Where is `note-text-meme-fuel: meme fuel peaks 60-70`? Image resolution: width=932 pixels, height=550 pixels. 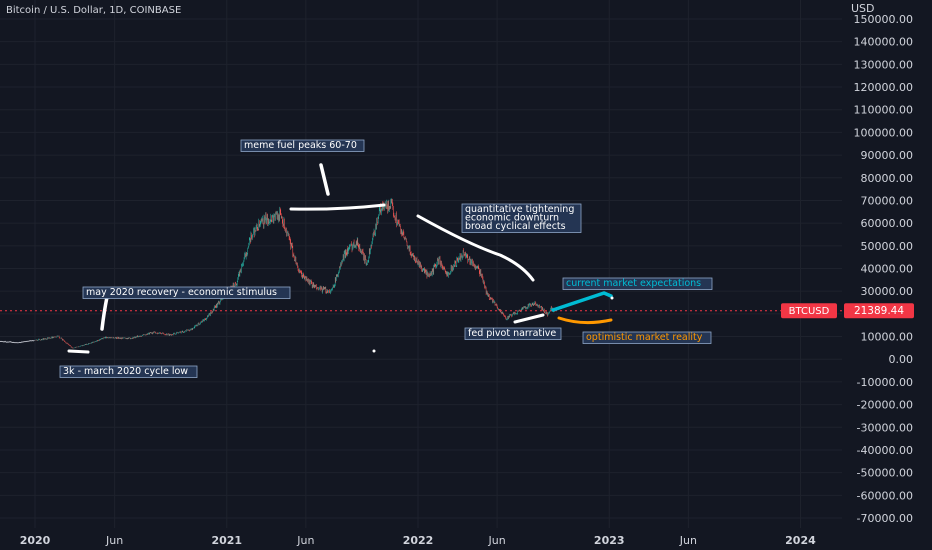 note-text-meme-fuel: meme fuel peaks 60-70 is located at coordinates (300, 145).